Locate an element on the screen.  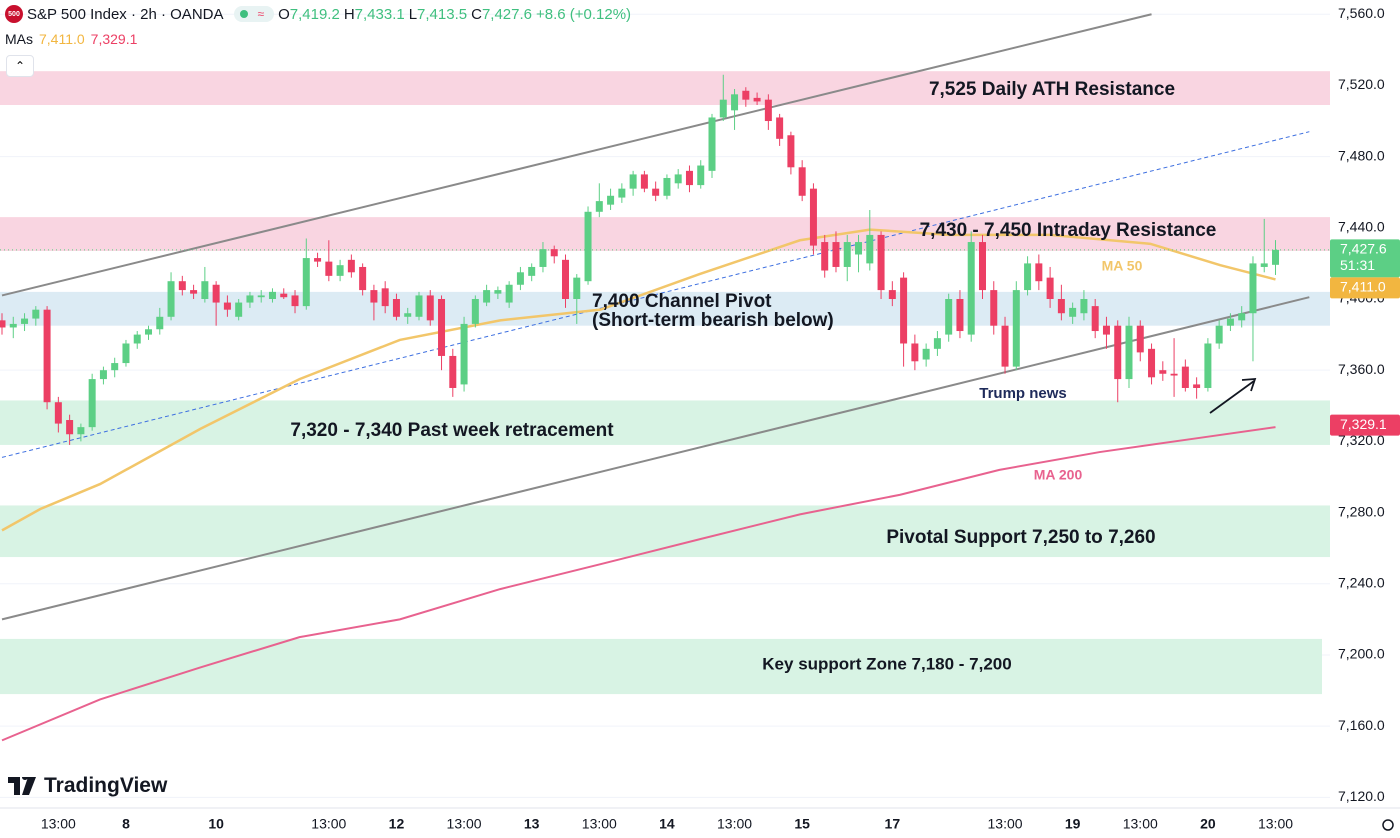
zone-label: Pivotal Support 7,250 to 7,260 is located at coordinates (1020, 537).